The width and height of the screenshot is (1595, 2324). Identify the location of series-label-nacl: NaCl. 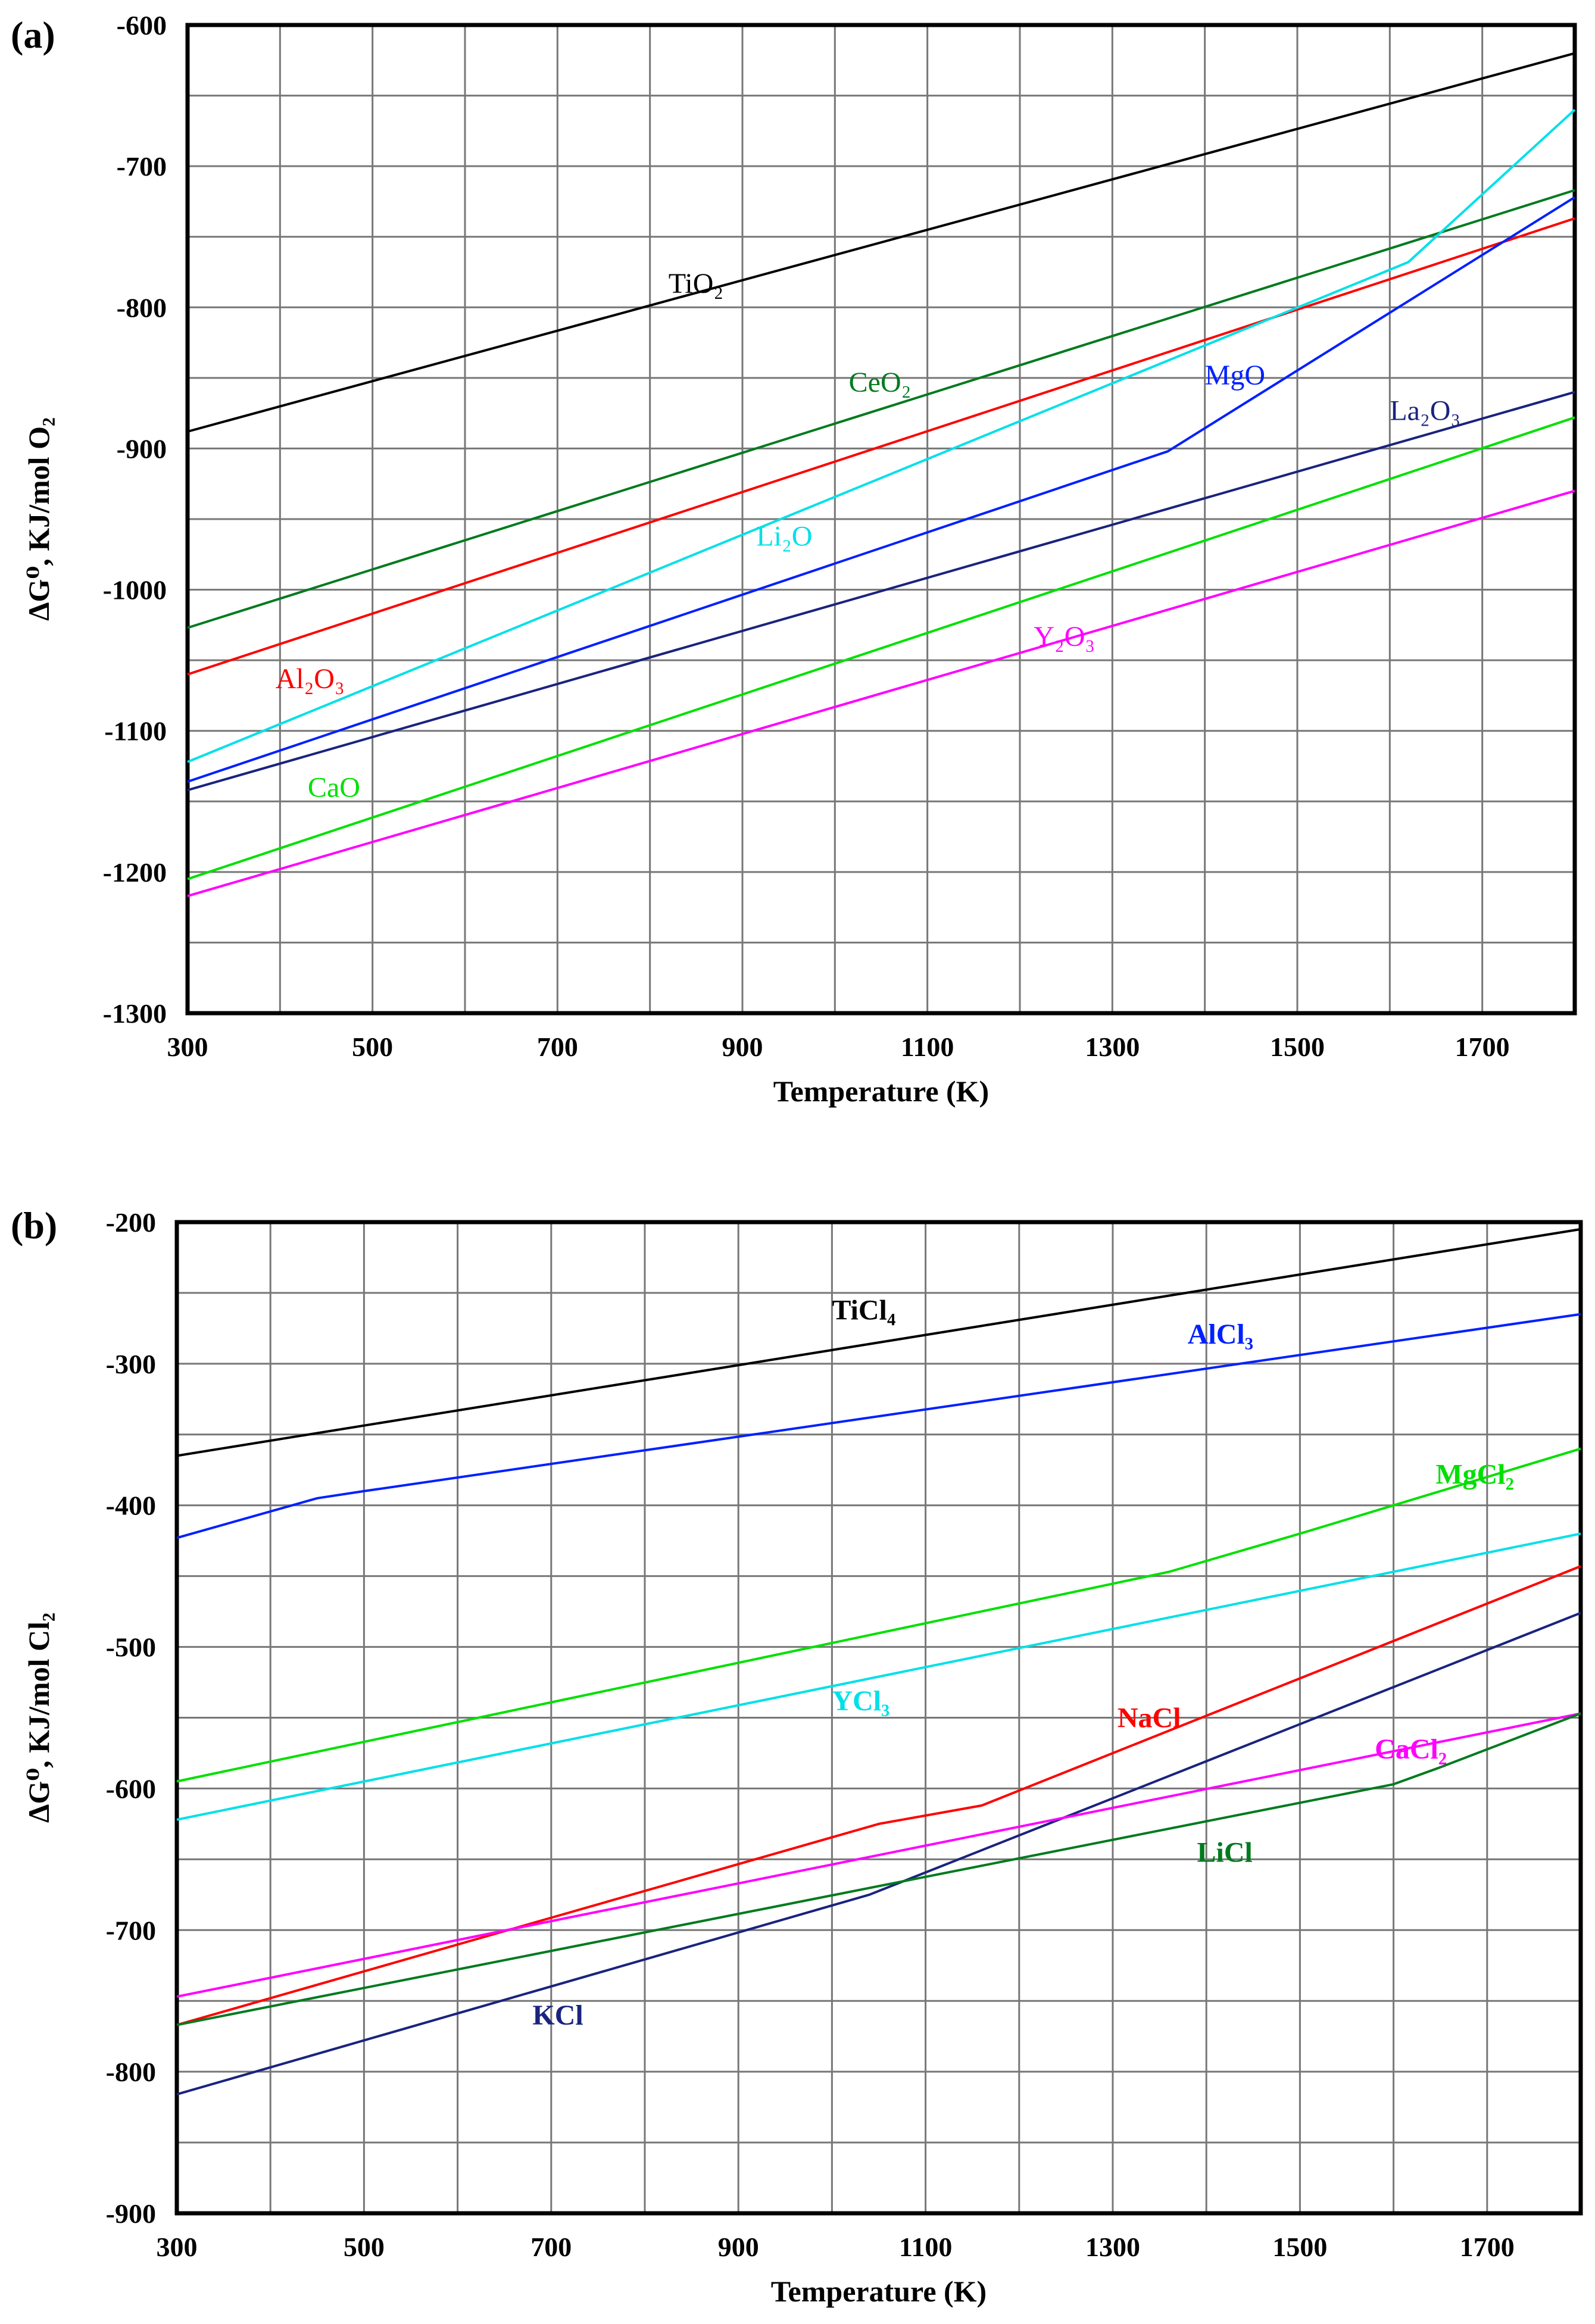
(1149, 1718).